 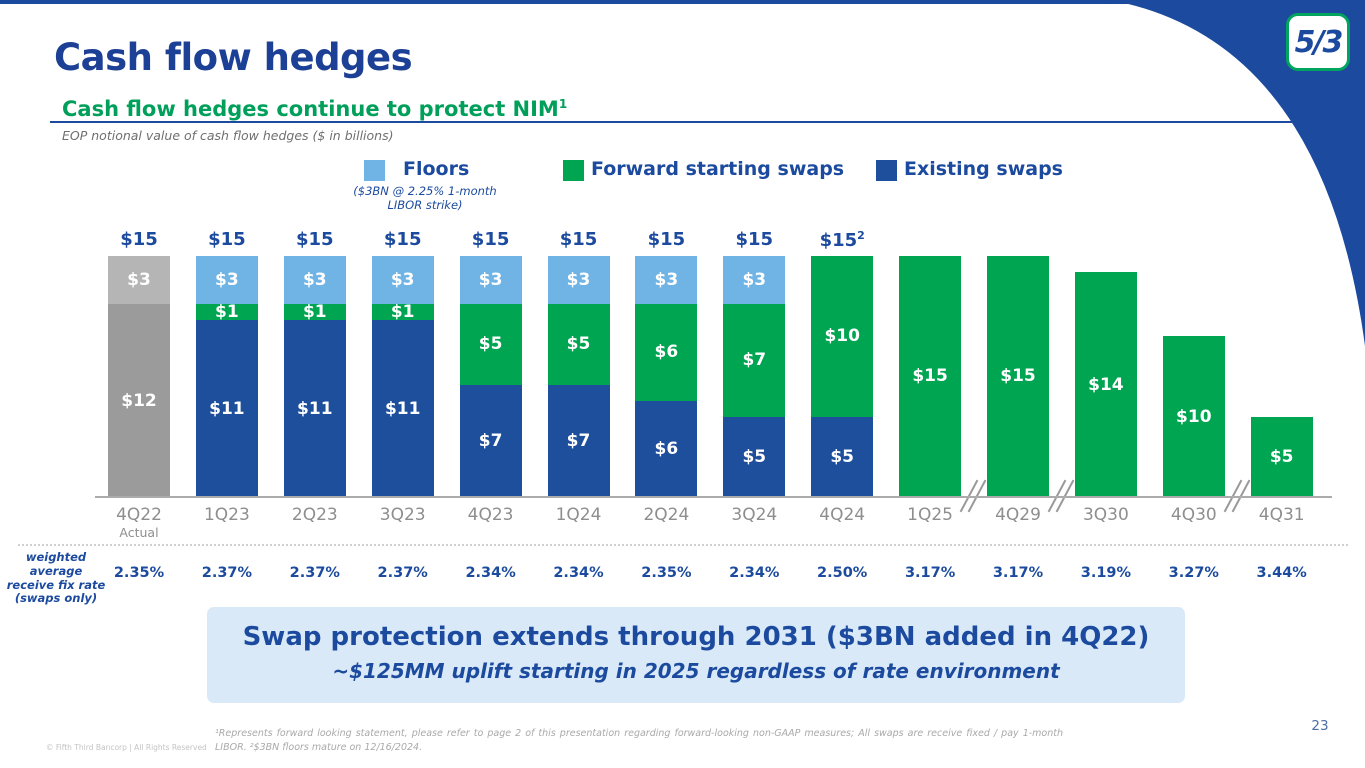 What do you see at coordinates (436, 169) in the screenshot?
I see `legend-label-floors: Floors` at bounding box center [436, 169].